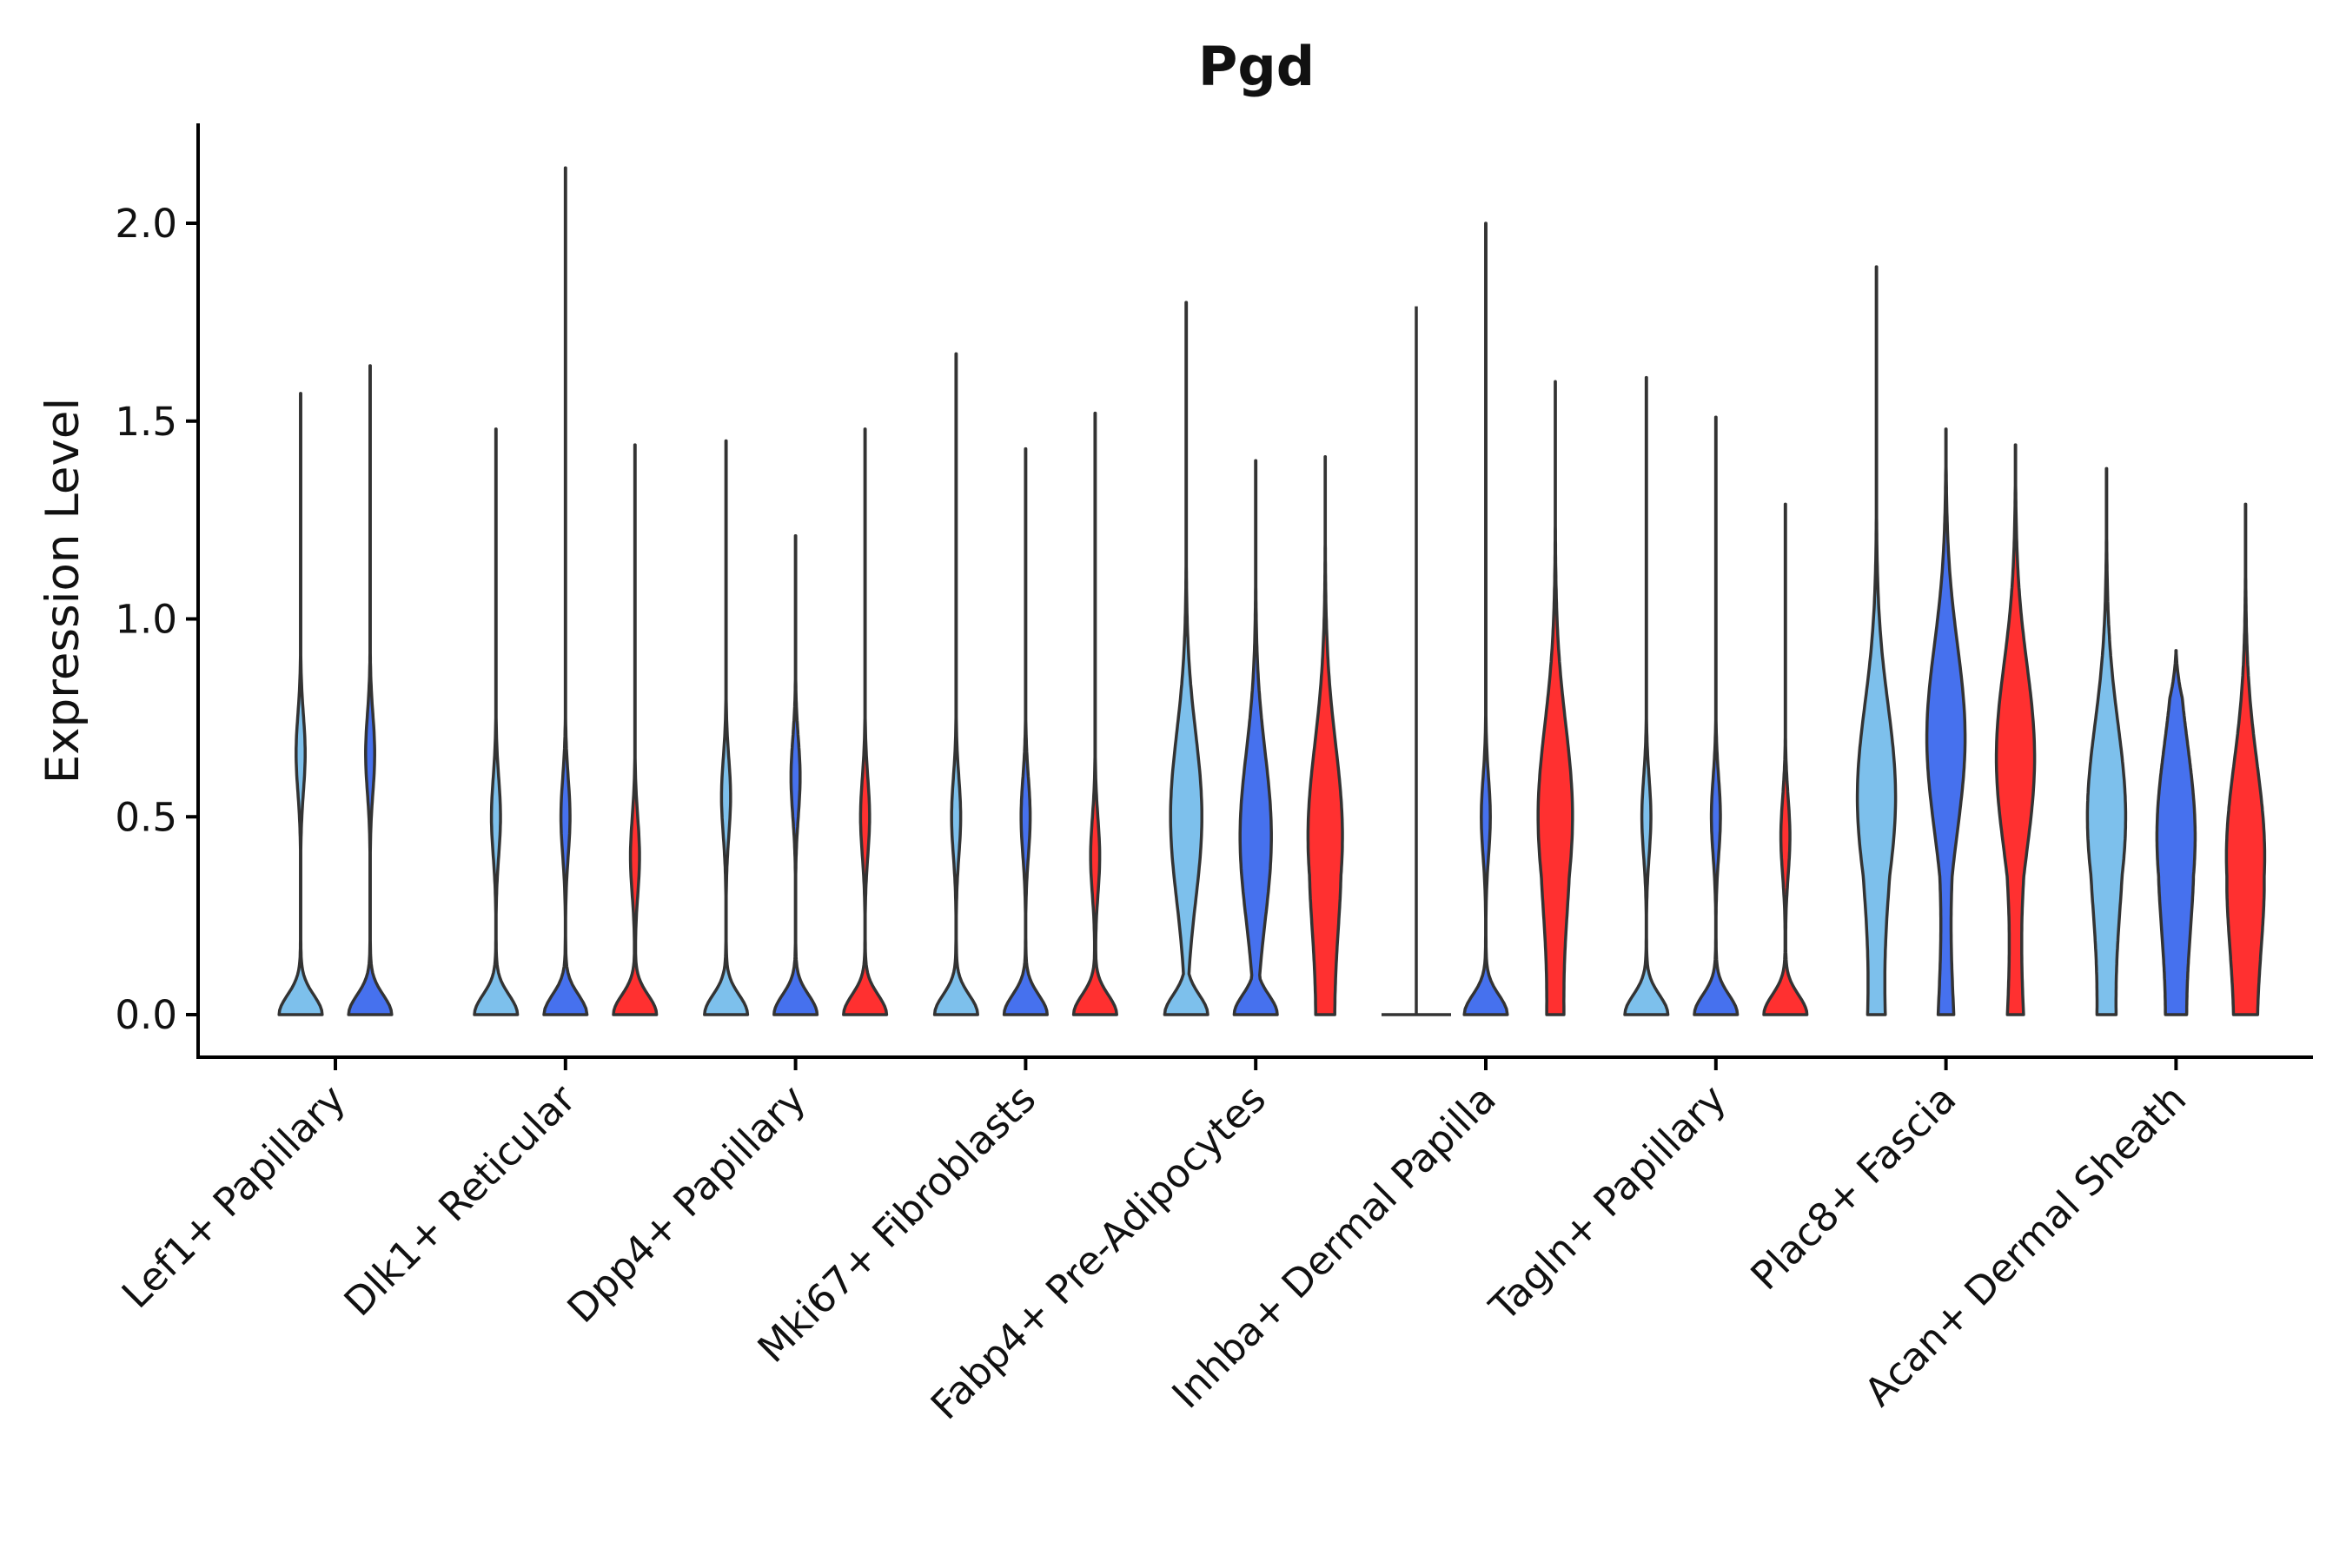 The height and width of the screenshot is (1568, 2346). Describe the element at coordinates (146, 422) in the screenshot. I see `y-tick-label: 1.5` at that location.